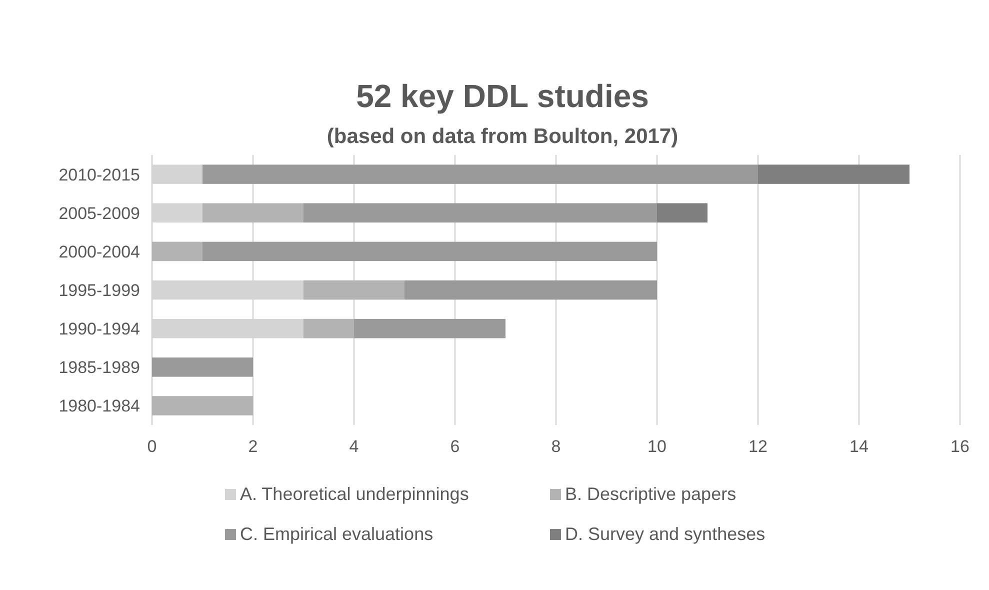  I want to click on x-tick-label: 16, so click(960, 446).